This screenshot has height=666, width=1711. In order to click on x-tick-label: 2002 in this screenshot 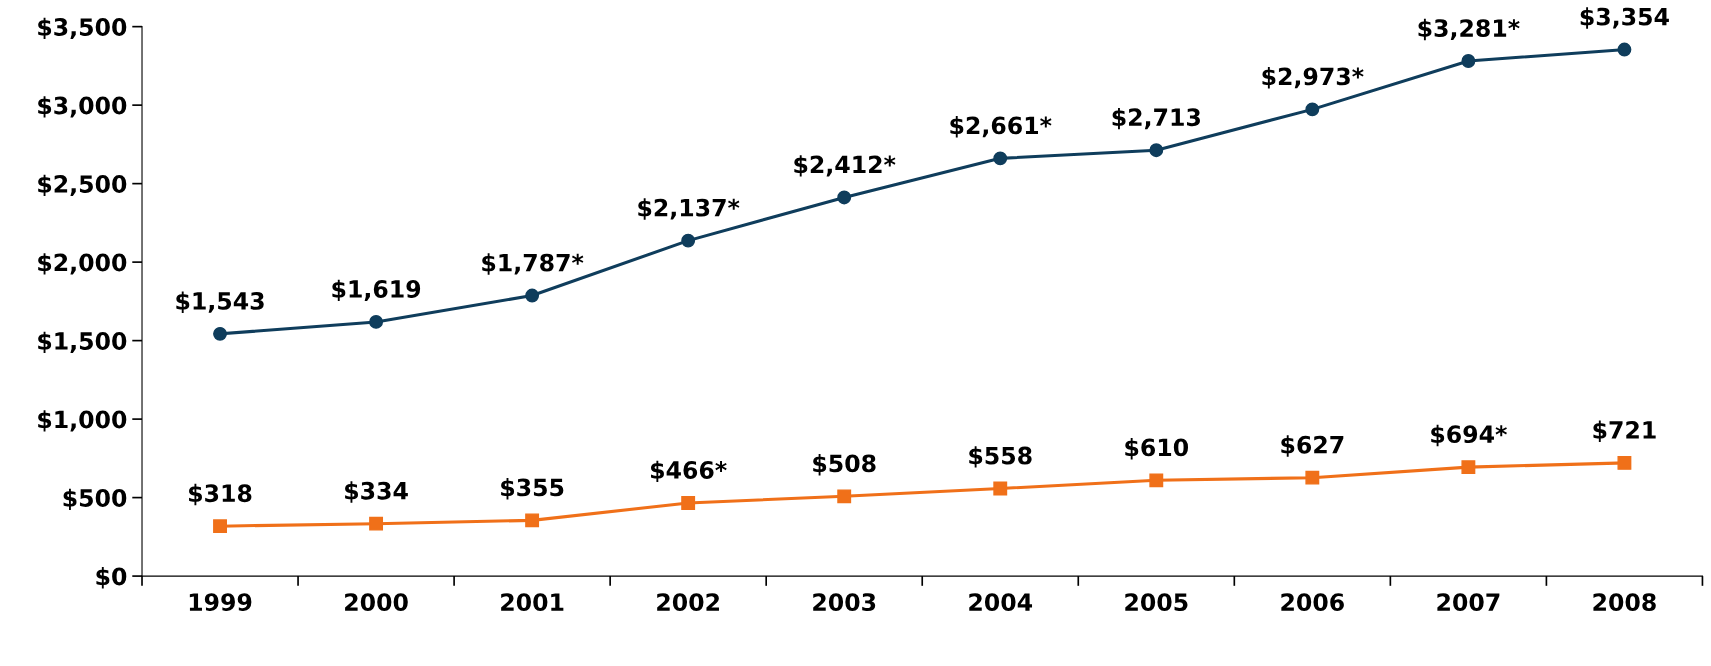, I will do `click(688, 602)`.